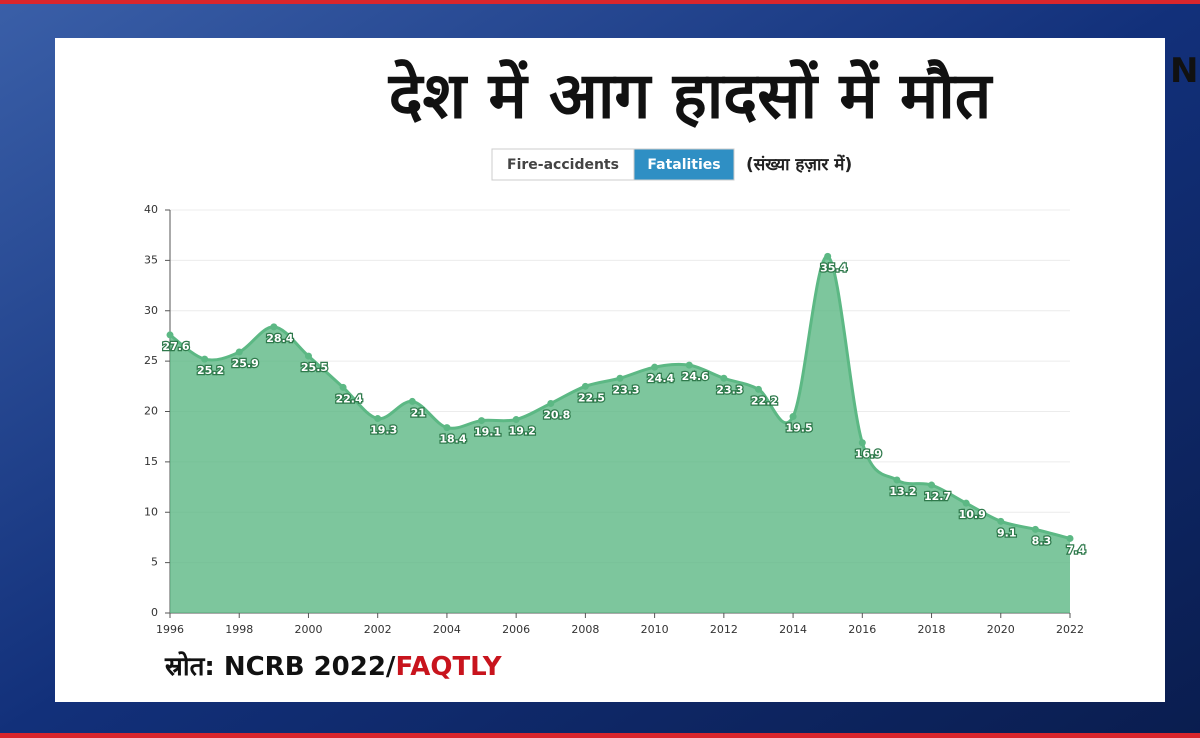 The height and width of the screenshot is (738, 1200). I want to click on toggle-label: Fire-accidents, so click(563, 165).